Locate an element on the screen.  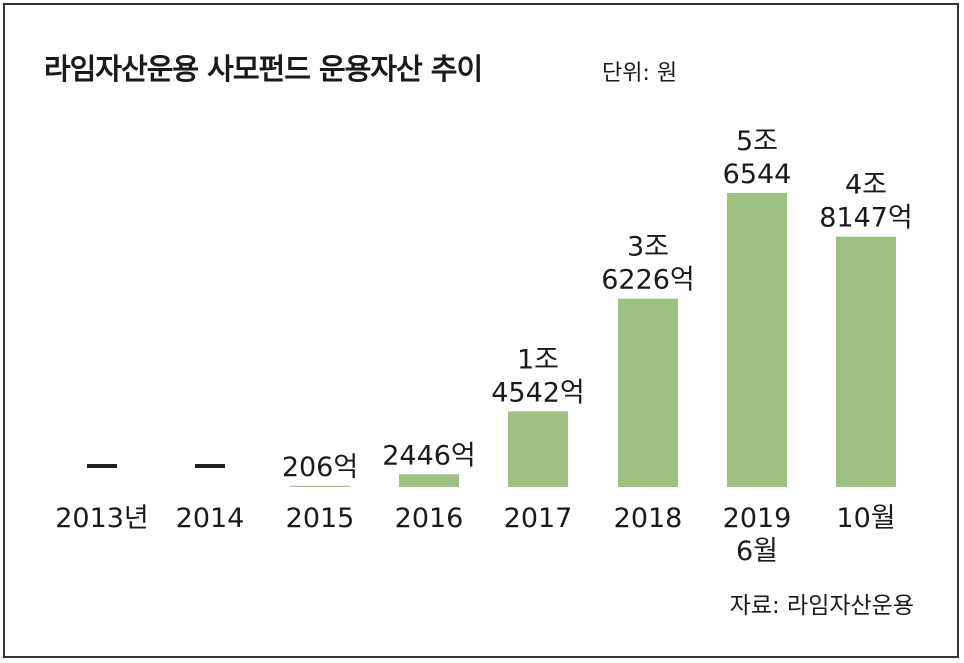
x-tick-label: 10월 is located at coordinates (865, 518).